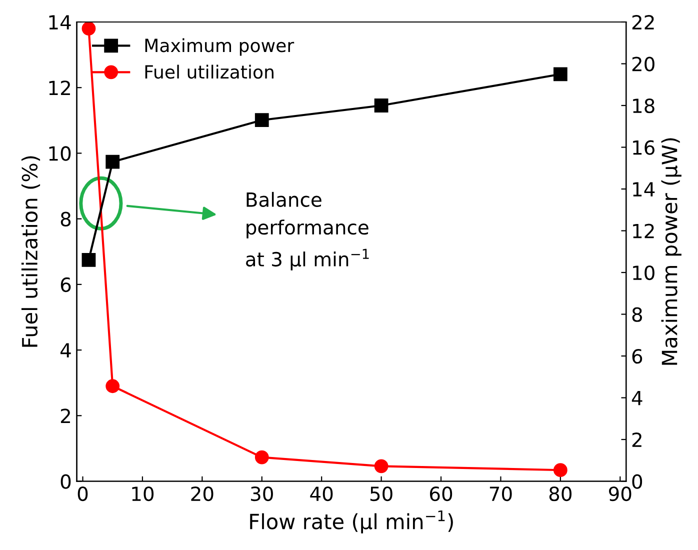 The image size is (698, 550). Describe the element at coordinates (209, 71) in the screenshot. I see `legend-label: Fuel utilization` at that location.